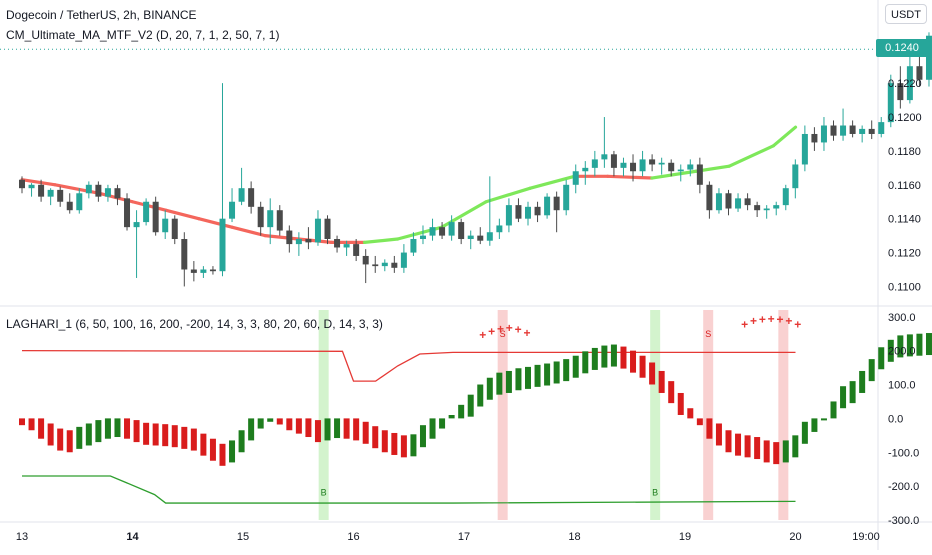 The width and height of the screenshot is (932, 555). Describe the element at coordinates (353, 537) in the screenshot. I see `time-tick-label: 16` at that location.